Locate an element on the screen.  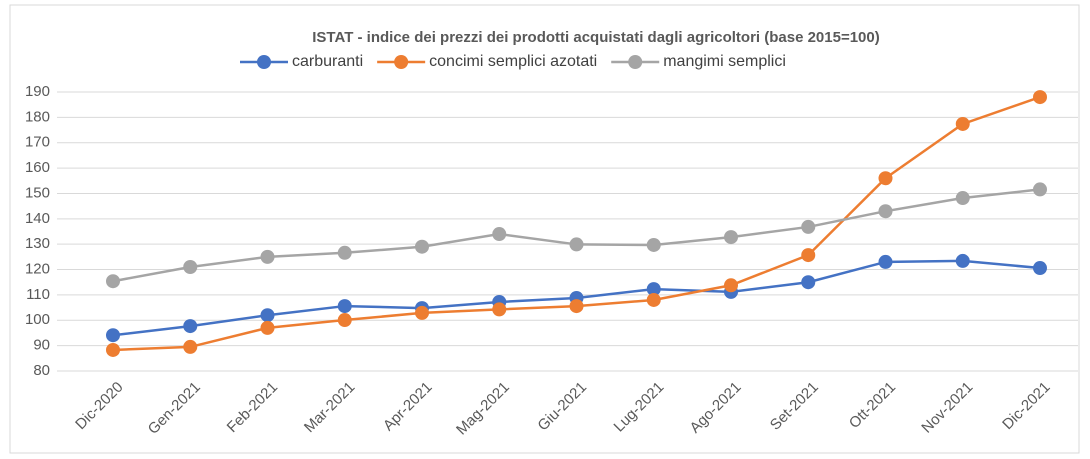
y-tick-label: 120 is located at coordinates (37, 269).